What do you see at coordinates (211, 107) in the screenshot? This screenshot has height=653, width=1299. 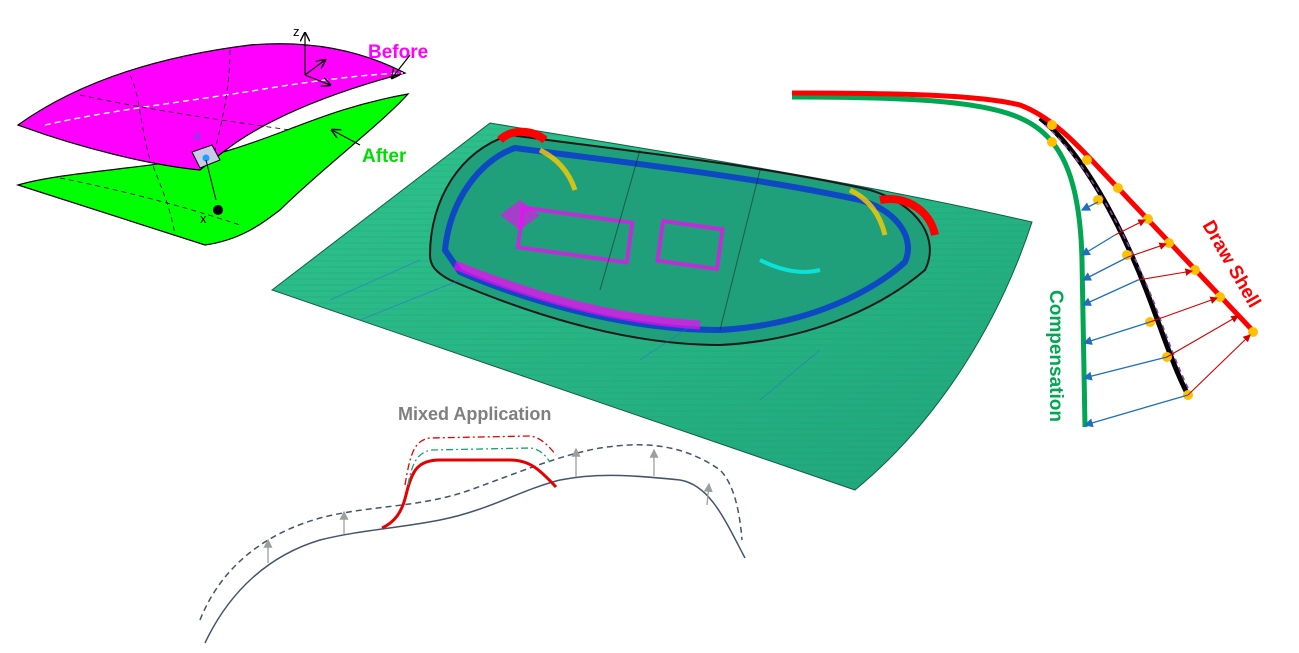 I see `before-surface` at bounding box center [211, 107].